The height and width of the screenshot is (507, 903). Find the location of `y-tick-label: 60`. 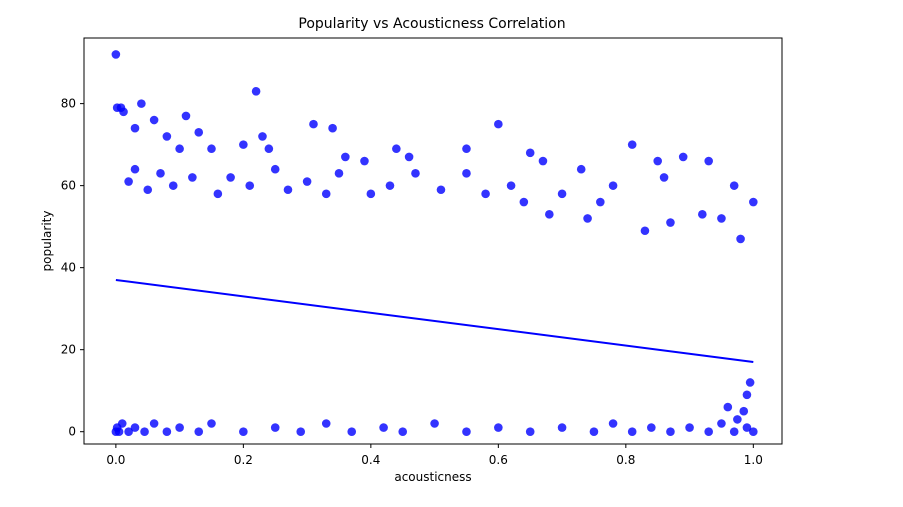

y-tick-label: 60 is located at coordinates (68, 186).